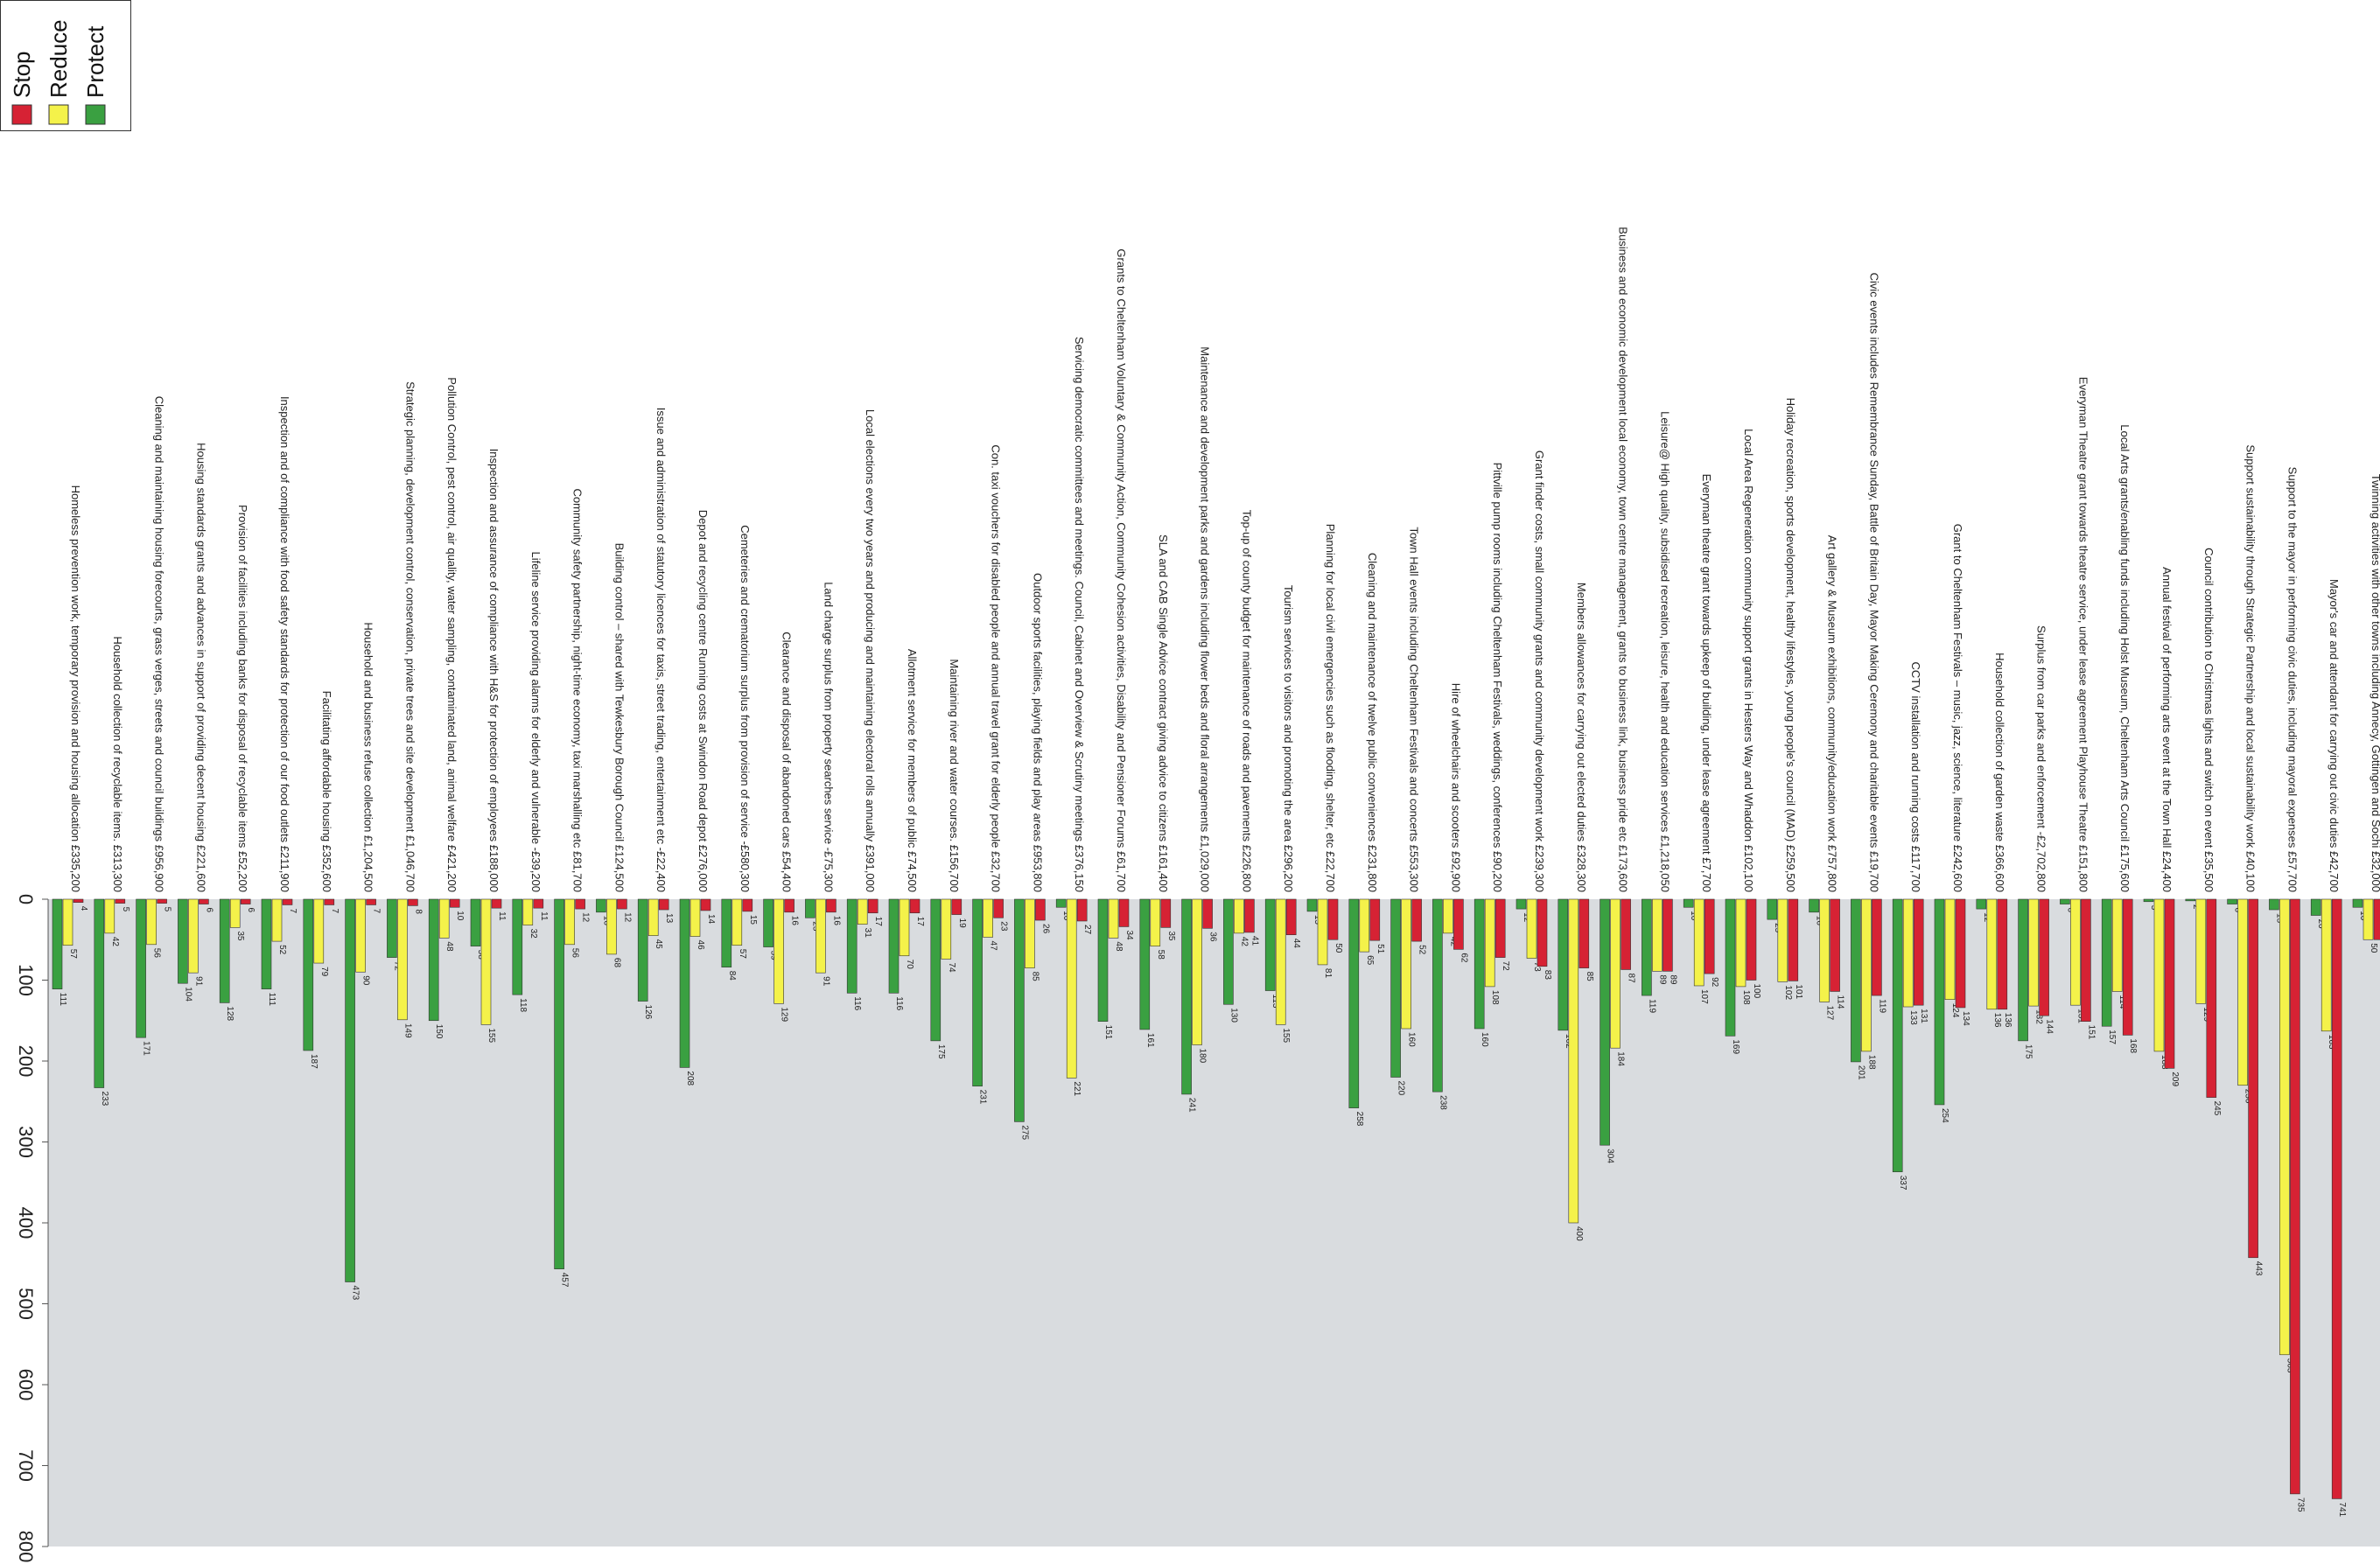  Describe the element at coordinates (2259, 1268) in the screenshot. I see `data-label: 443` at that location.